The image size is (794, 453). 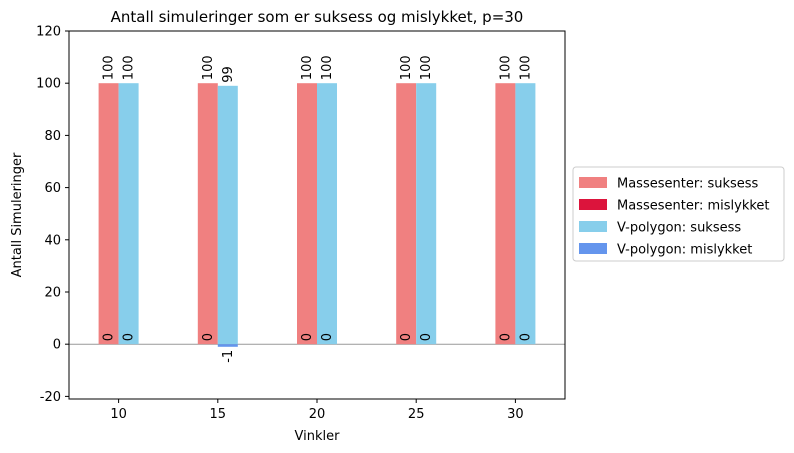 What do you see at coordinates (57, 345) in the screenshot?
I see `y-tick-label: 0` at bounding box center [57, 345].